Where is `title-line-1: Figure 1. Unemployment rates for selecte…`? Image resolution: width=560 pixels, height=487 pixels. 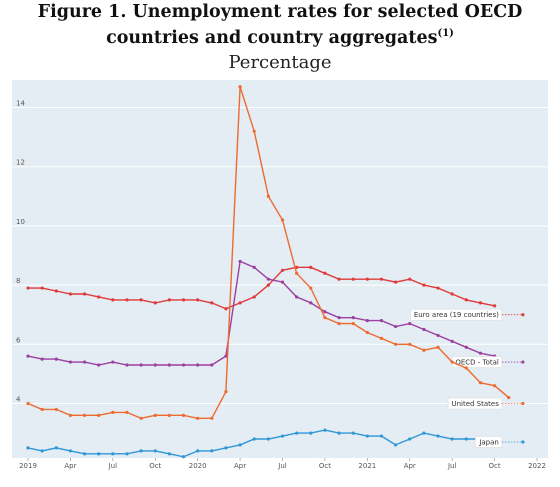
title-line-1: Figure 1. Unemployment rates for selecte… is located at coordinates (280, 12).